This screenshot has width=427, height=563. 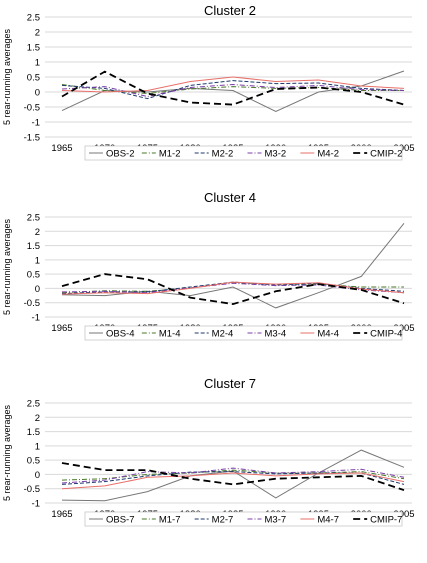 What do you see at coordinates (276, 520) in the screenshot?
I see `legend-label: M3-7` at bounding box center [276, 520].